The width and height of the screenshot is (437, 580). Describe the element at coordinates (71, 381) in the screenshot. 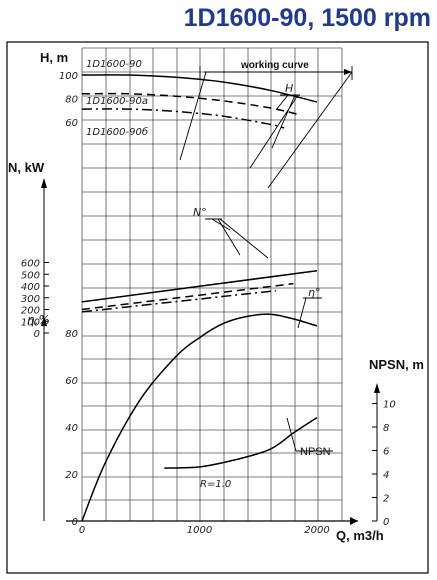

I see `efficiency-tick-label: 60` at that location.